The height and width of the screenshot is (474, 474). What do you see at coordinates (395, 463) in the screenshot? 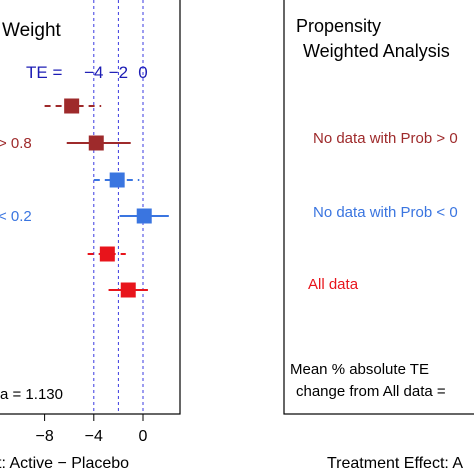
I see `right-x-axis-label: Treatment Effect: A` at bounding box center [395, 463].